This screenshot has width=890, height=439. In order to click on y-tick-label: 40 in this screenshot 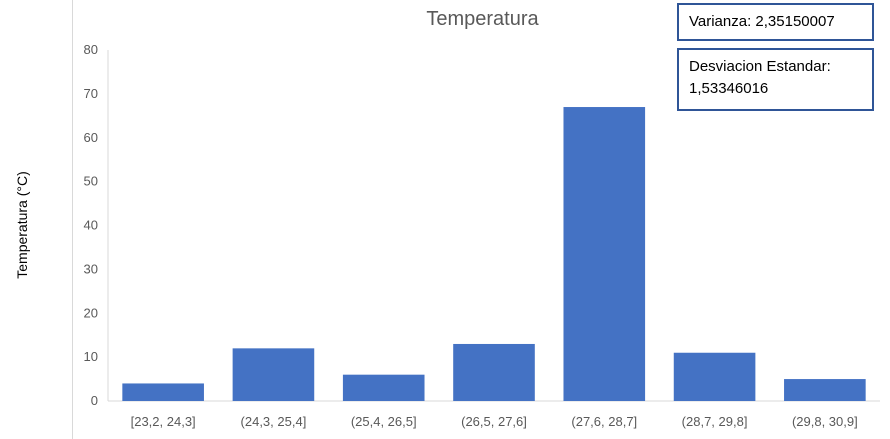, I will do `click(91, 225)`.